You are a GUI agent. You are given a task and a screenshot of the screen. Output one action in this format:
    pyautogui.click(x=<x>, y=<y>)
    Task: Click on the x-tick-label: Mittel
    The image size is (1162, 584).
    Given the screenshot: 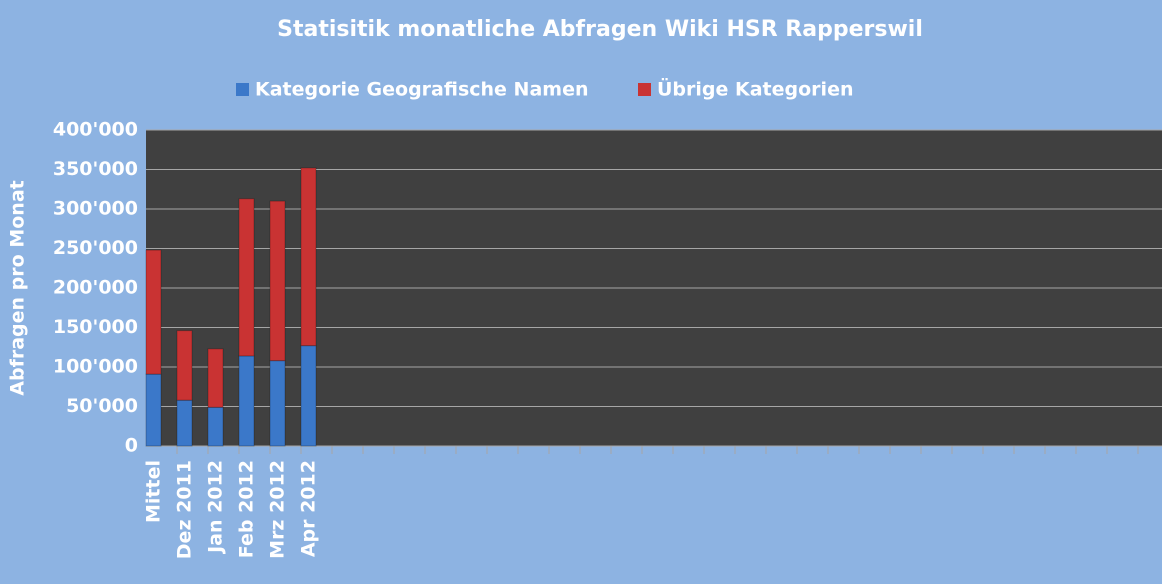 What is the action you would take?
    pyautogui.click(x=154, y=491)
    